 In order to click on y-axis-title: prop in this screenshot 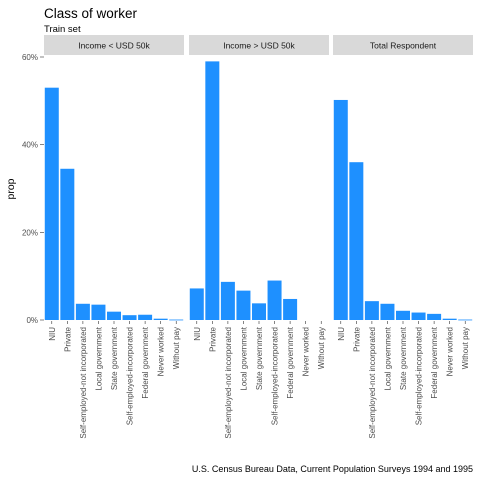, I will do `click(11, 188)`.